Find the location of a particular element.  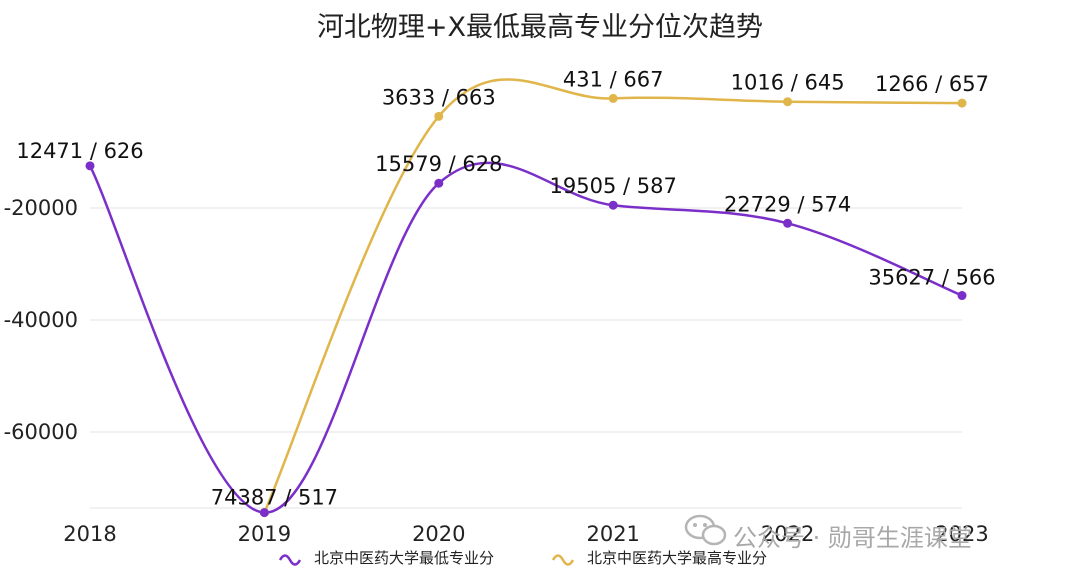

legend: 北京中医药大学最低专业分 北京中医药大学最高专业分 is located at coordinates (522, 558).